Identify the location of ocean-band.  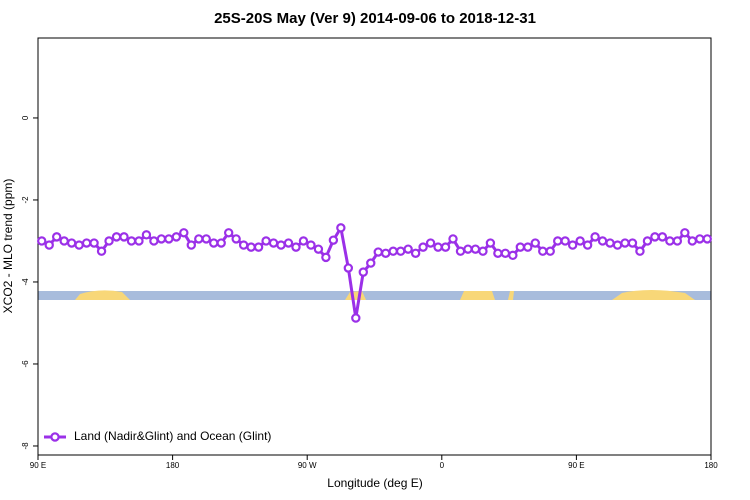
(374, 295).